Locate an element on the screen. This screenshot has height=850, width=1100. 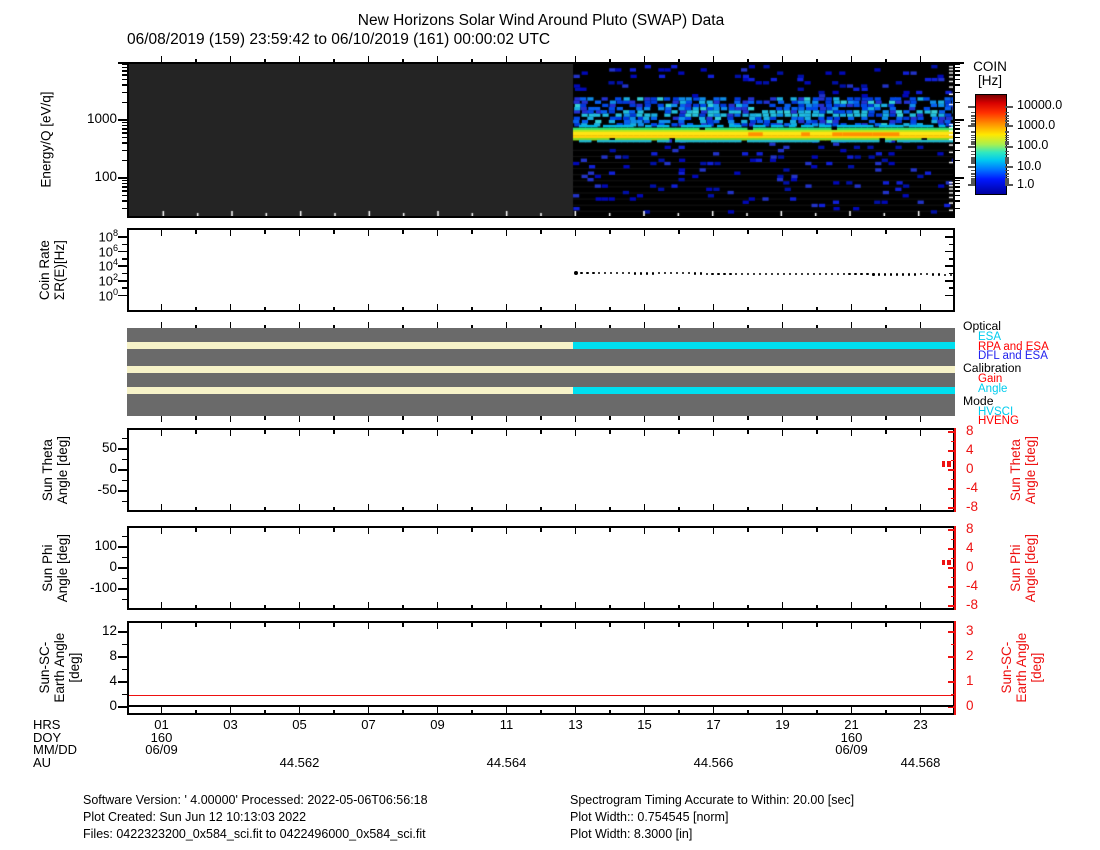
au-tick-label: 44.562 is located at coordinates (299, 762).